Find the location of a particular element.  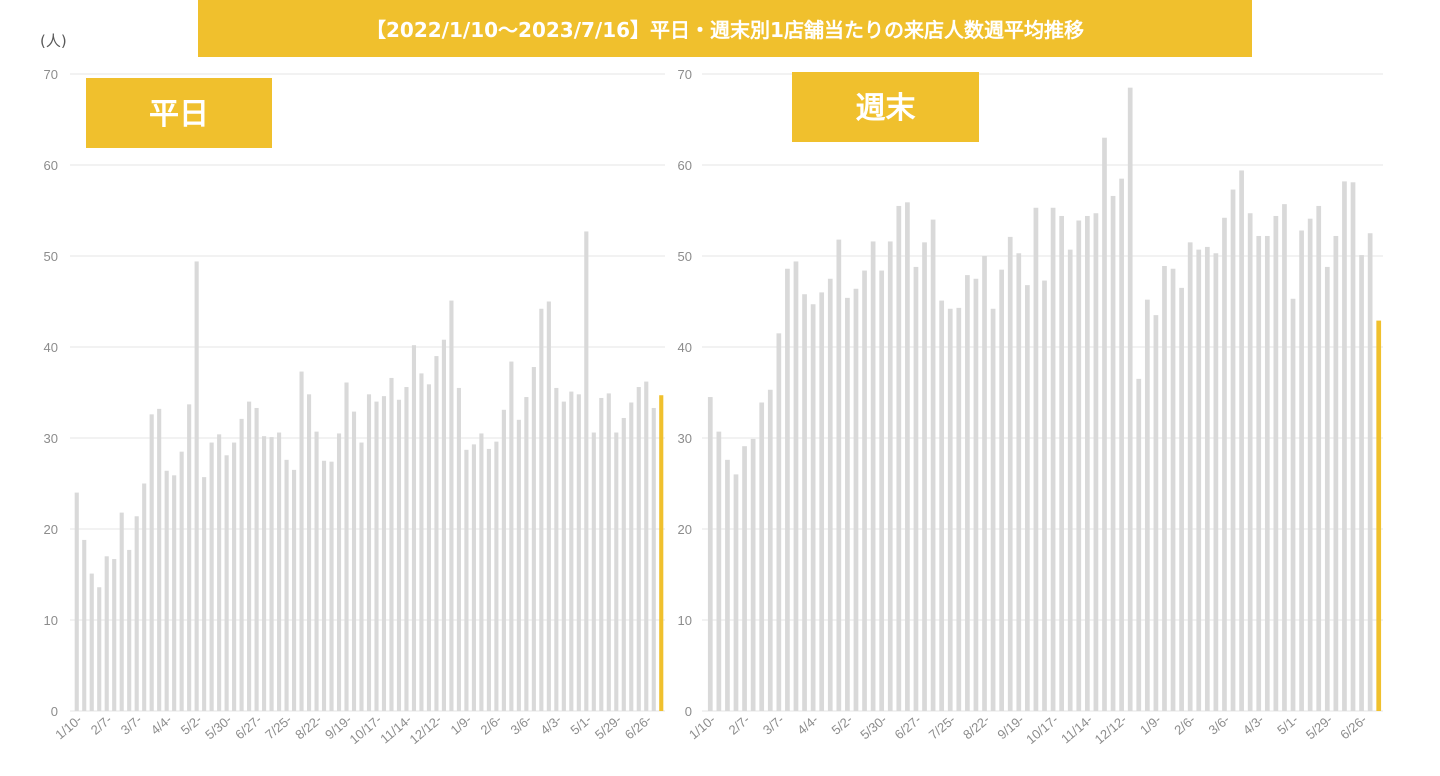

x-tick-label: 5/1- is located at coordinates (1287, 725).